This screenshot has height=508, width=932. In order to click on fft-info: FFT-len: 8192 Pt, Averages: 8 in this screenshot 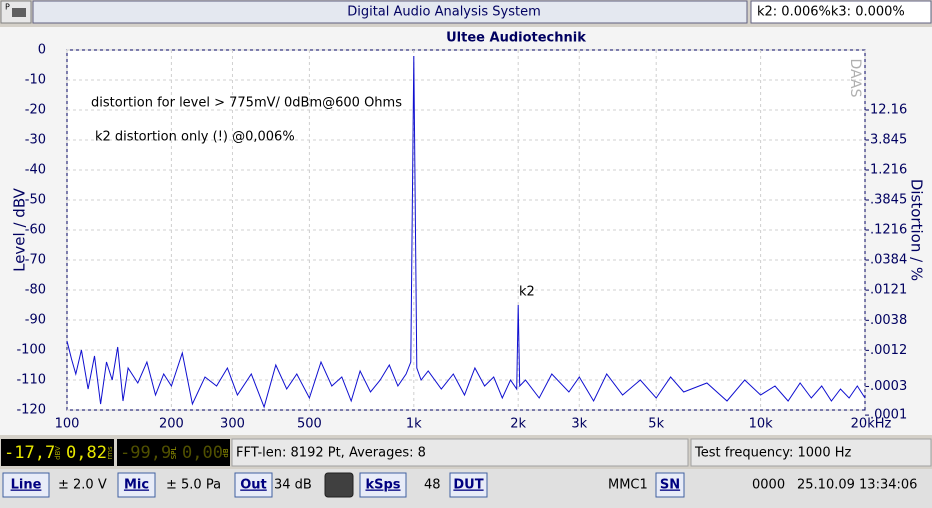, I will do `click(331, 453)`.